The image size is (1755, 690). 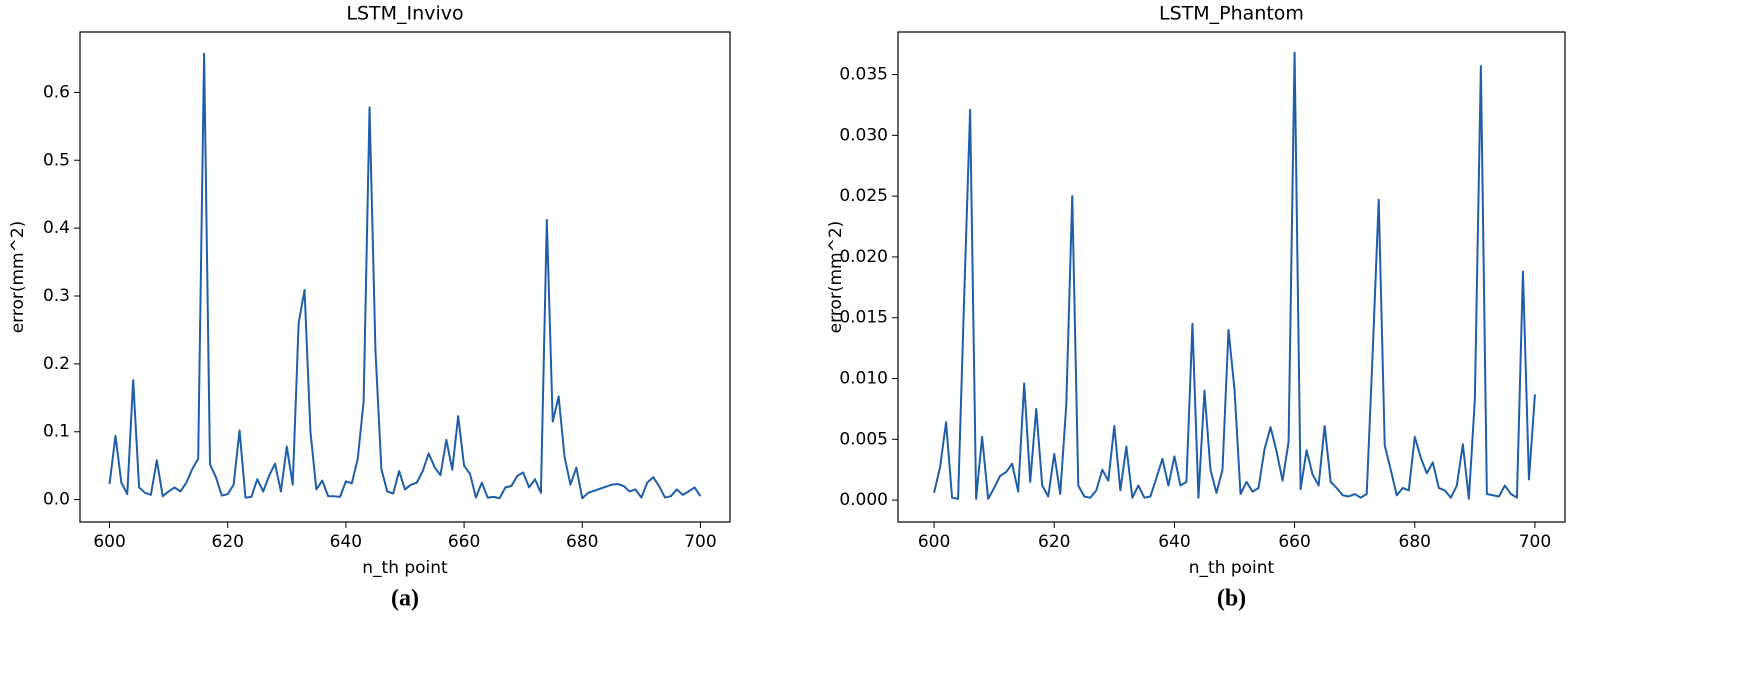 I want to click on y-tick-label: 0.025, so click(x=863, y=196).